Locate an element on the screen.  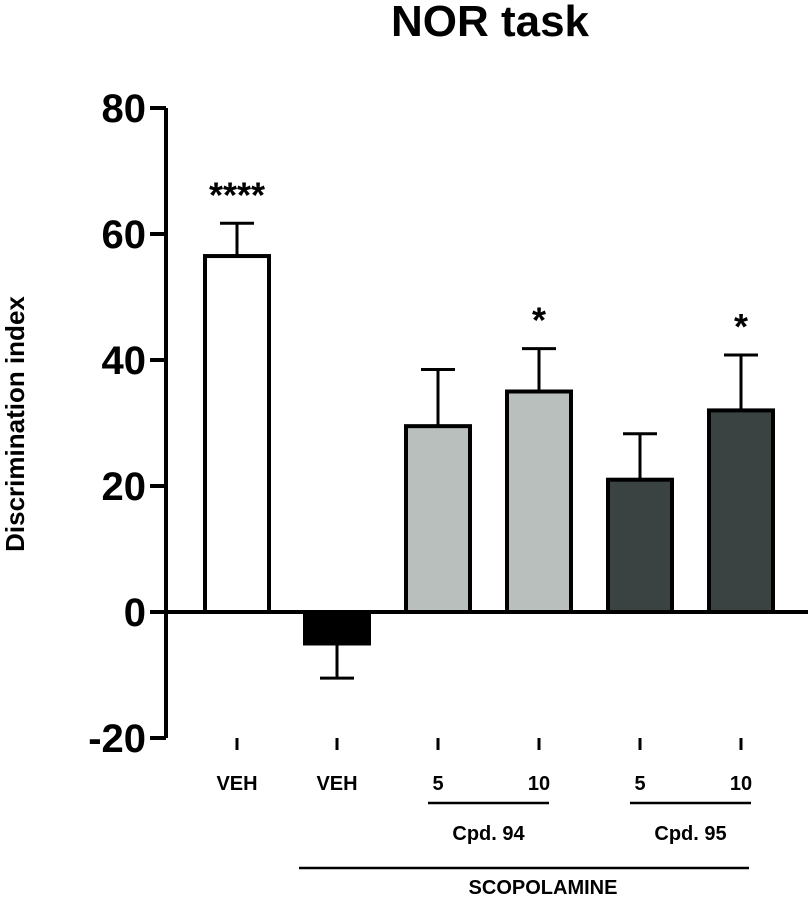
y-tick-label: 20 is located at coordinates (124, 487).